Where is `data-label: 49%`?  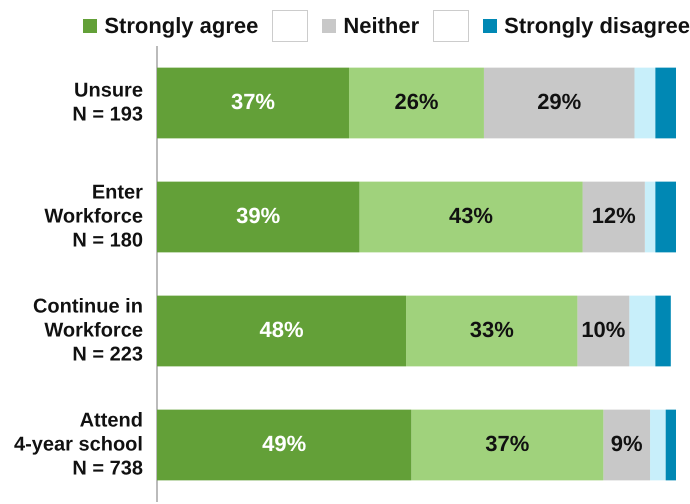
data-label: 49% is located at coordinates (284, 443).